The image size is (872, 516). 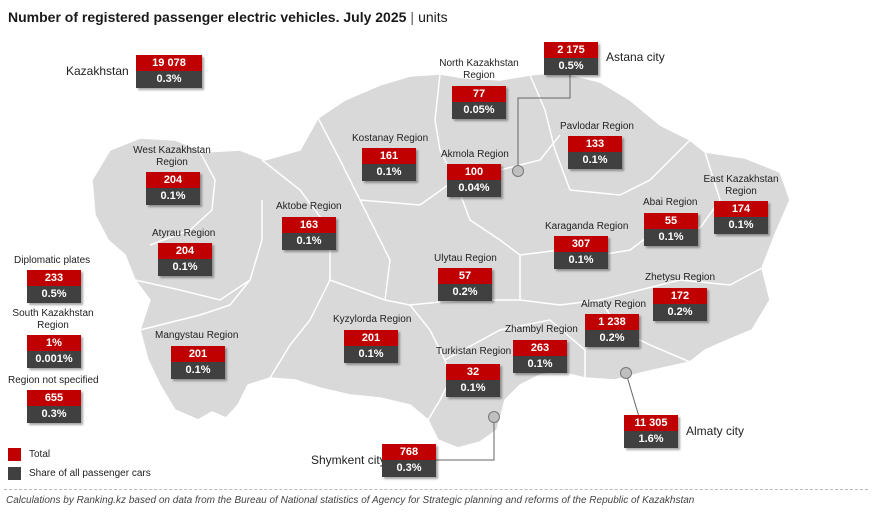 I want to click on almaty-city-marker, so click(x=626, y=373).